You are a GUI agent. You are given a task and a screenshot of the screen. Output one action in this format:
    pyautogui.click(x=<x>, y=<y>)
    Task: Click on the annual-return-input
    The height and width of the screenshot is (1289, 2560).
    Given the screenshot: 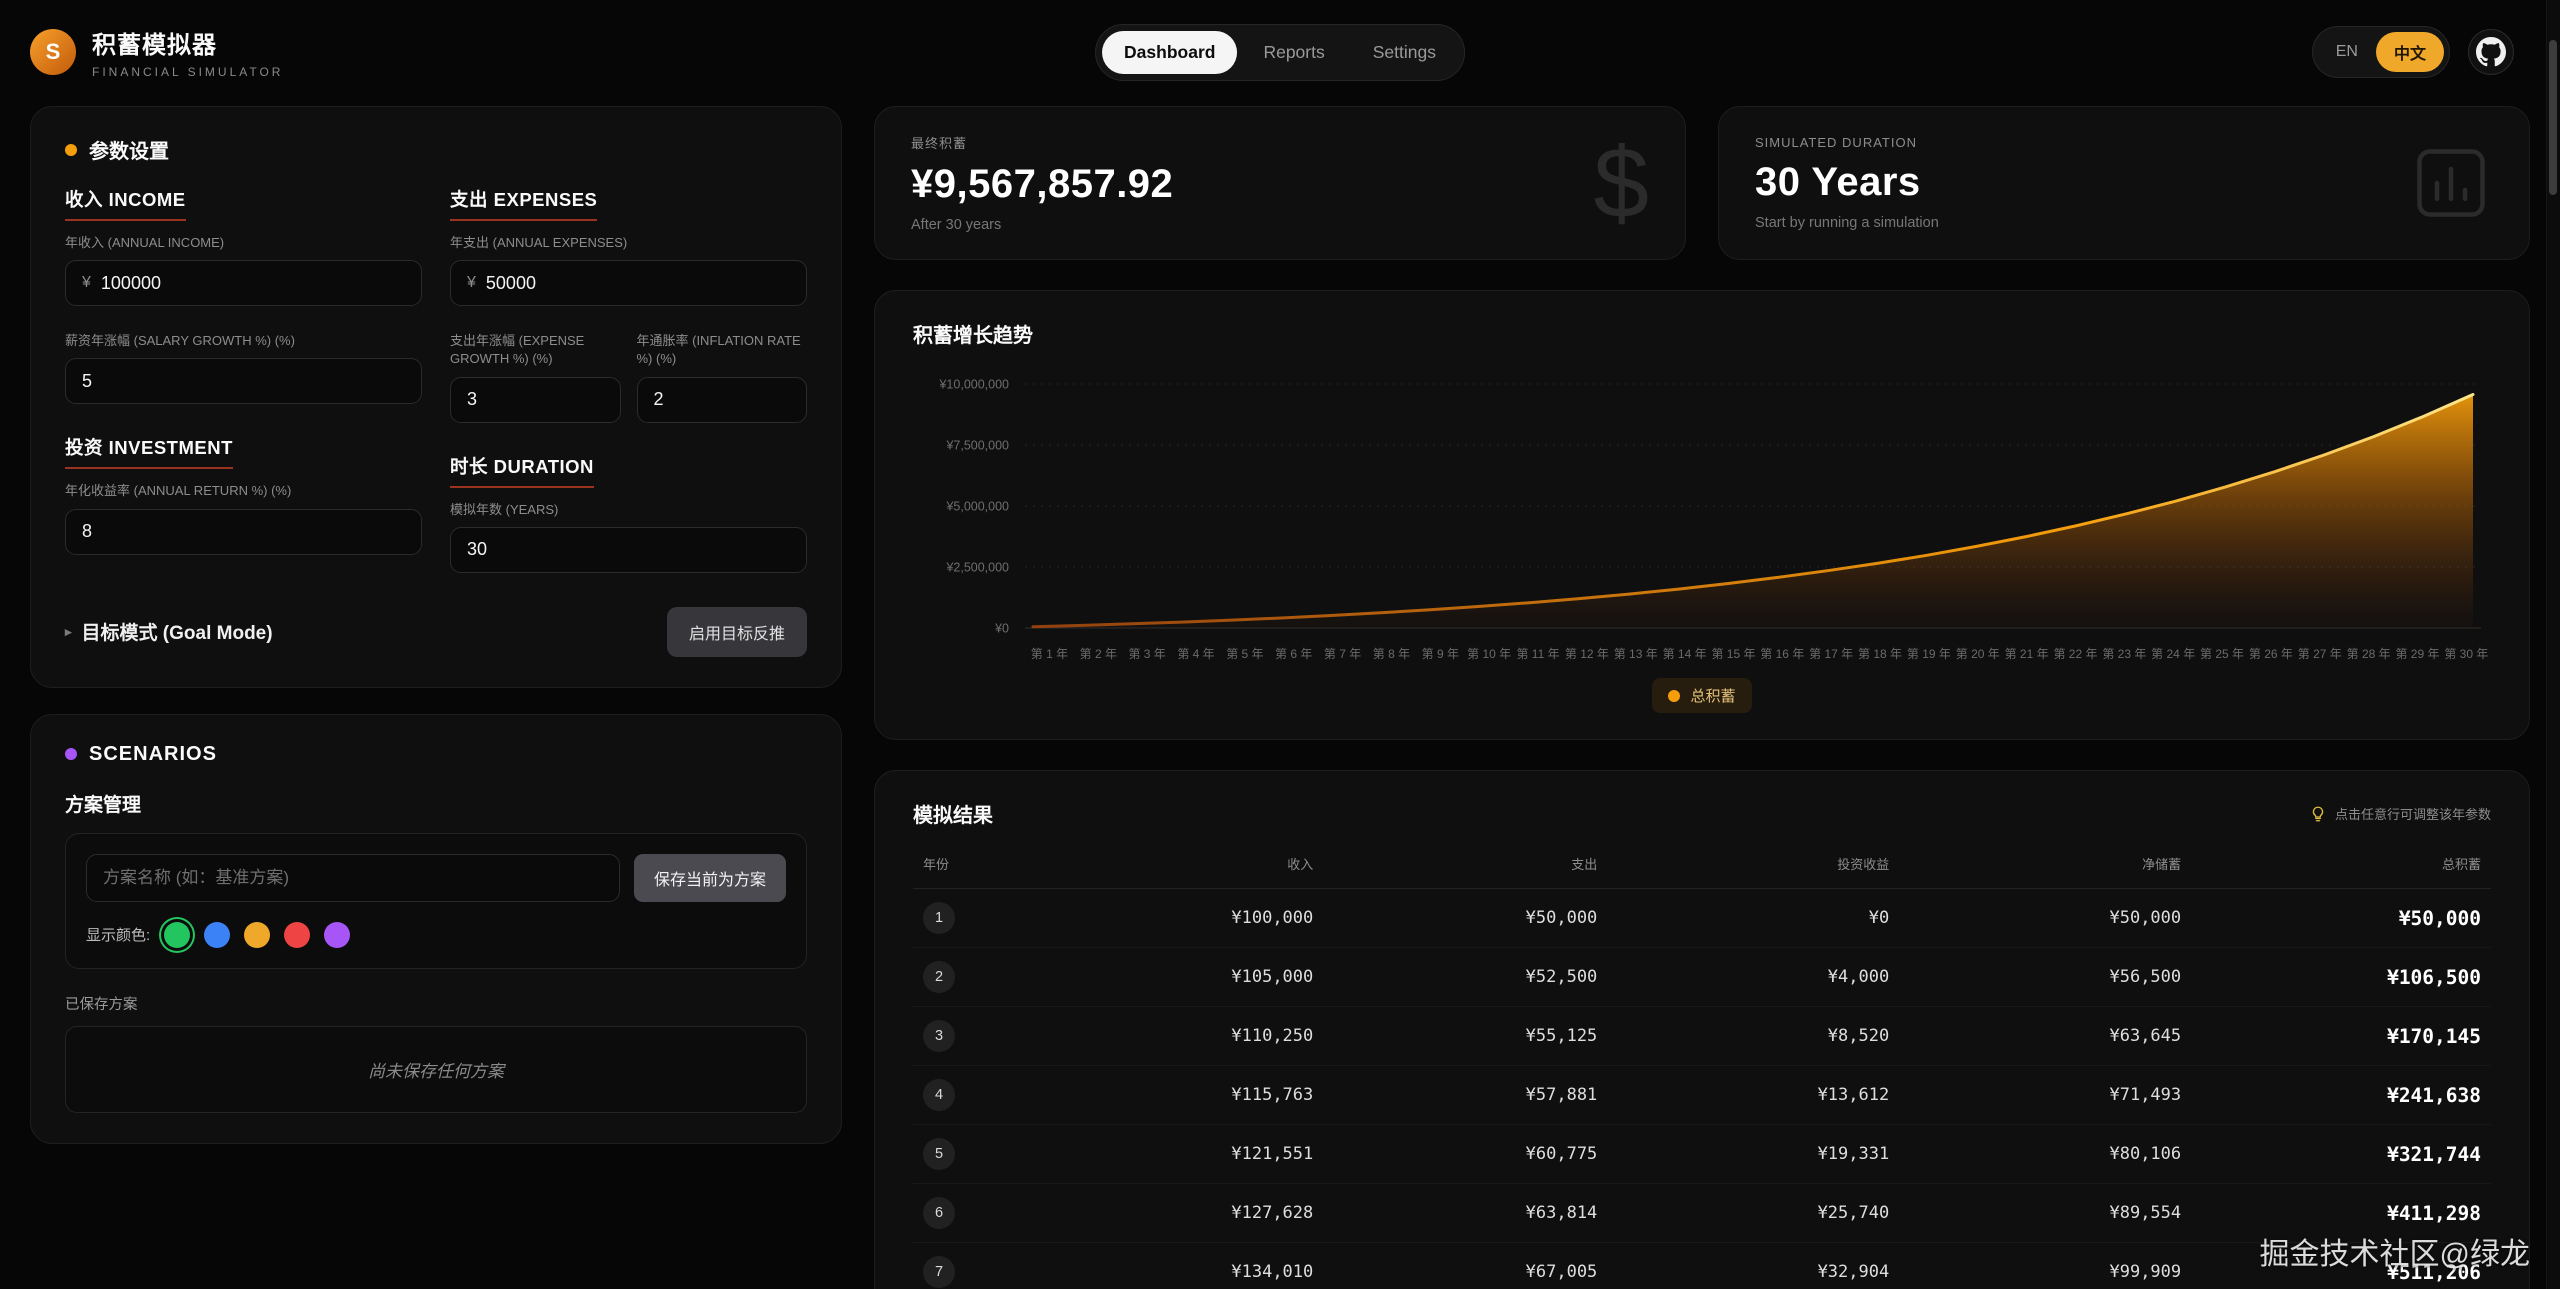 What is the action you would take?
    pyautogui.click(x=243, y=532)
    